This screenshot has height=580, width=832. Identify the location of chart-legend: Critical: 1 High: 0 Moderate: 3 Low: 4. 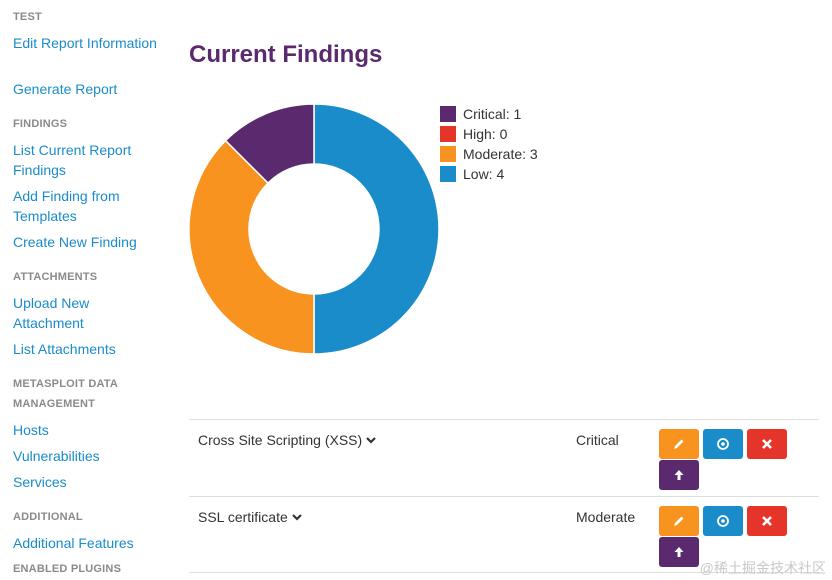
(488, 144).